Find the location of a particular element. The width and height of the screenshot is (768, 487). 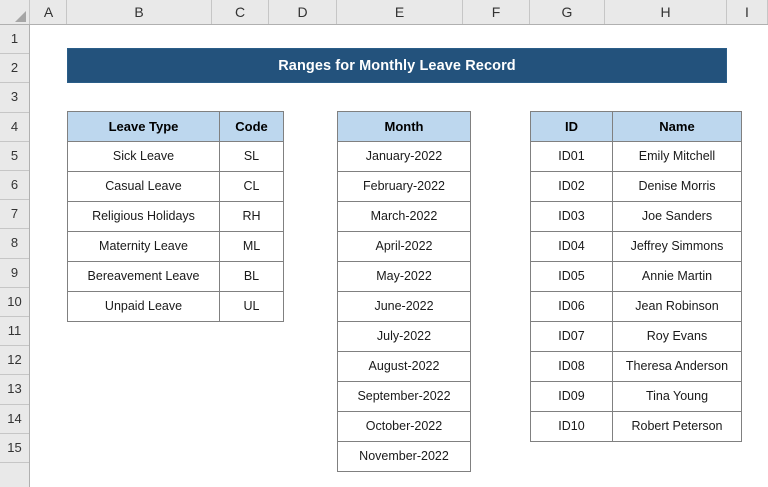

leave-type-cell: UL is located at coordinates (251, 306).